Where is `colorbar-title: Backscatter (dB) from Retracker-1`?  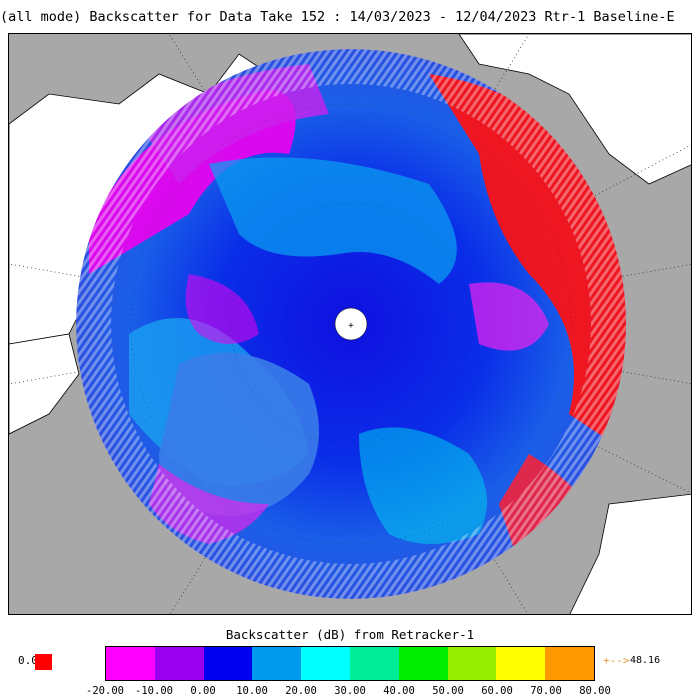 colorbar-title: Backscatter (dB) from Retracker-1 is located at coordinates (350, 634).